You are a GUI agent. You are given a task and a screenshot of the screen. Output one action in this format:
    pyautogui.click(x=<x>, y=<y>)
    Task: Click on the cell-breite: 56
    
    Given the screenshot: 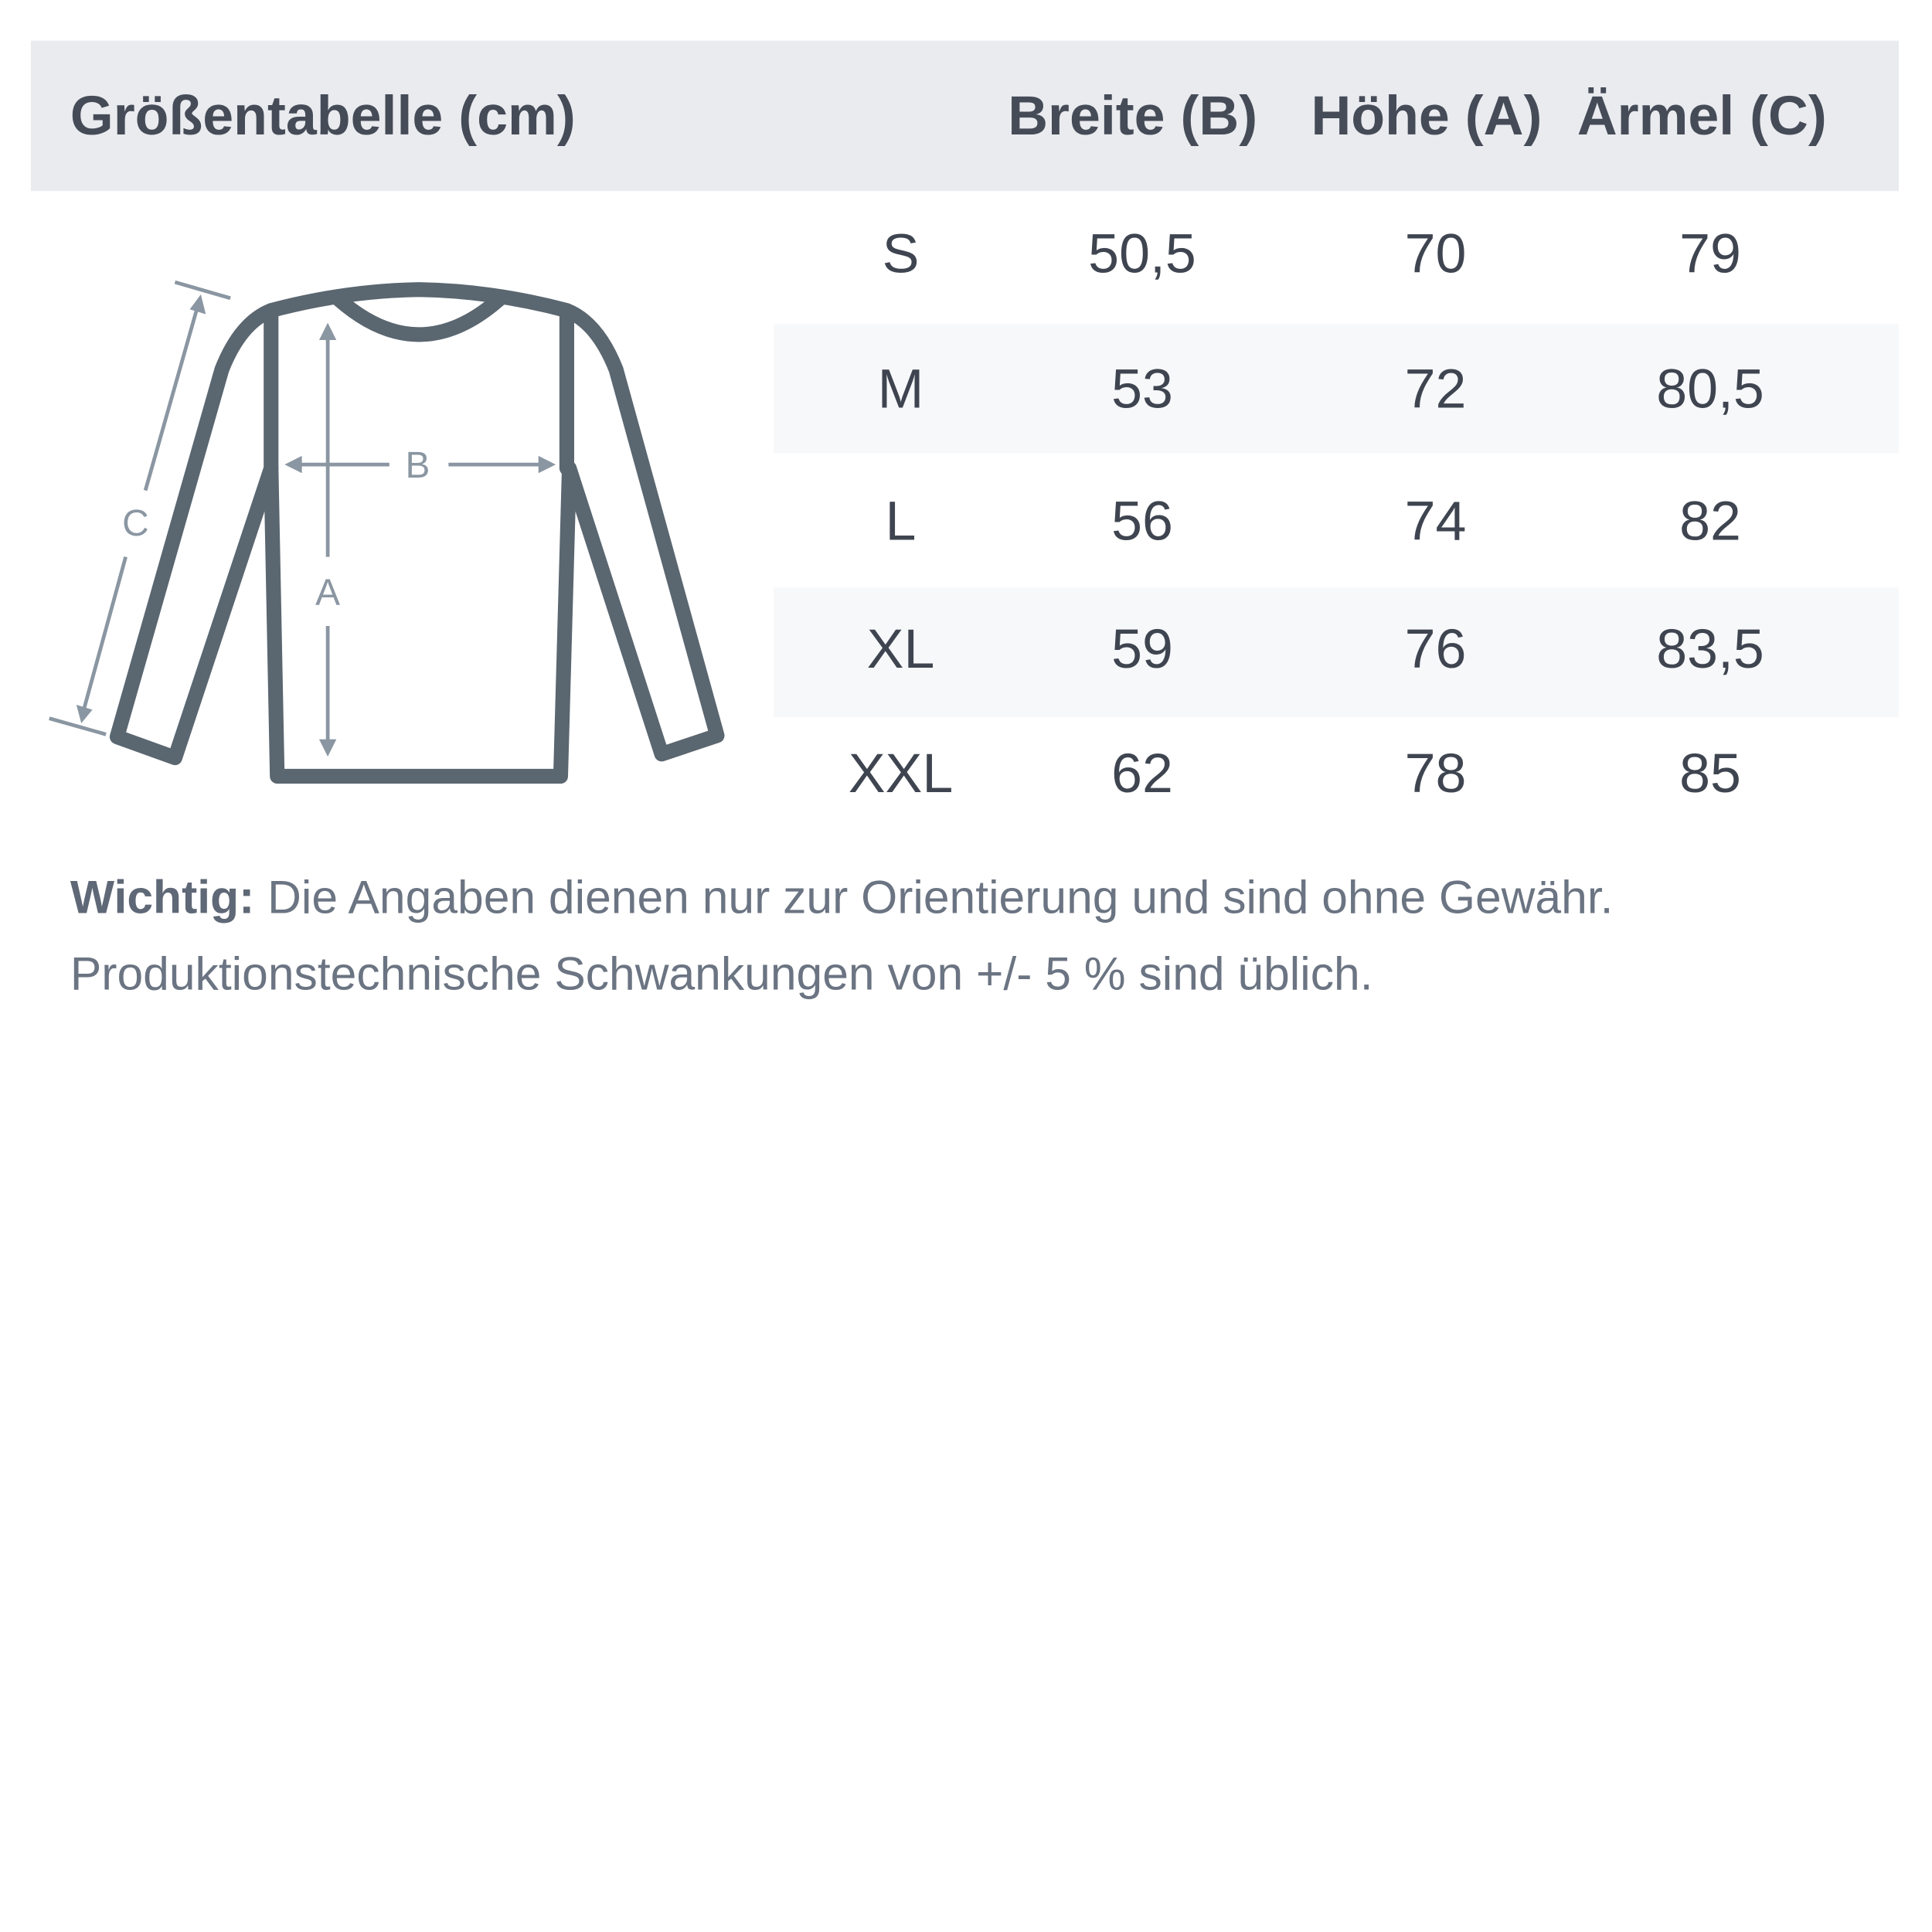 What is the action you would take?
    pyautogui.click(x=1142, y=521)
    